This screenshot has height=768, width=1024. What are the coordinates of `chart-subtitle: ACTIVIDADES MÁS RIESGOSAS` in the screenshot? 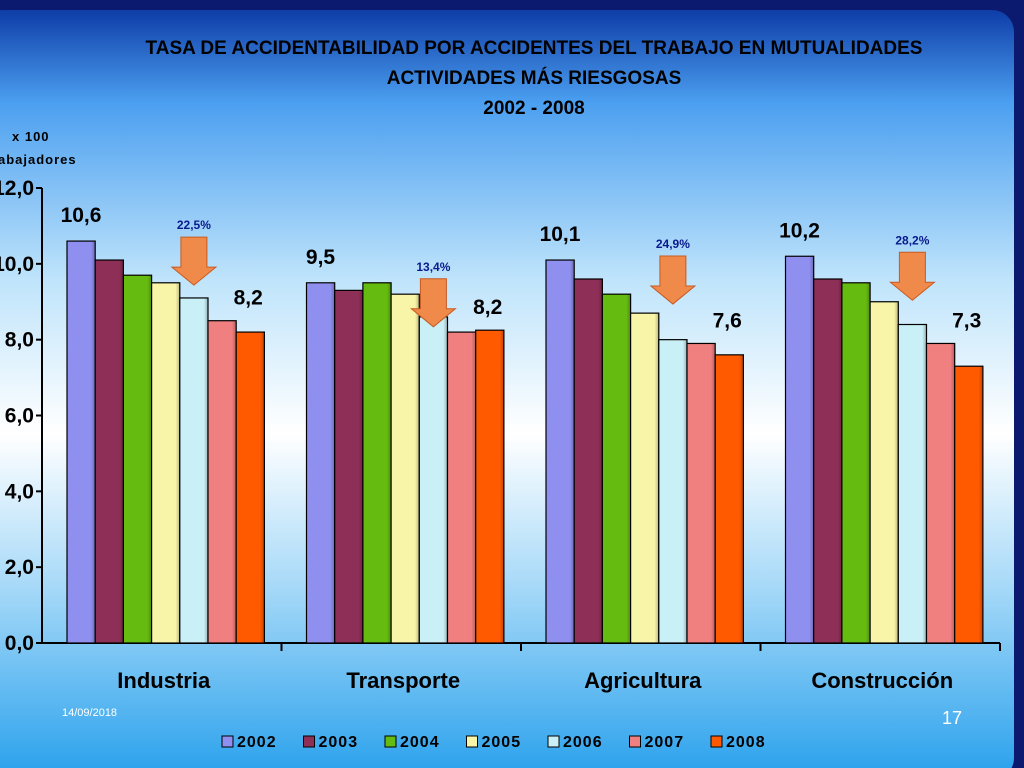 It's located at (534, 78).